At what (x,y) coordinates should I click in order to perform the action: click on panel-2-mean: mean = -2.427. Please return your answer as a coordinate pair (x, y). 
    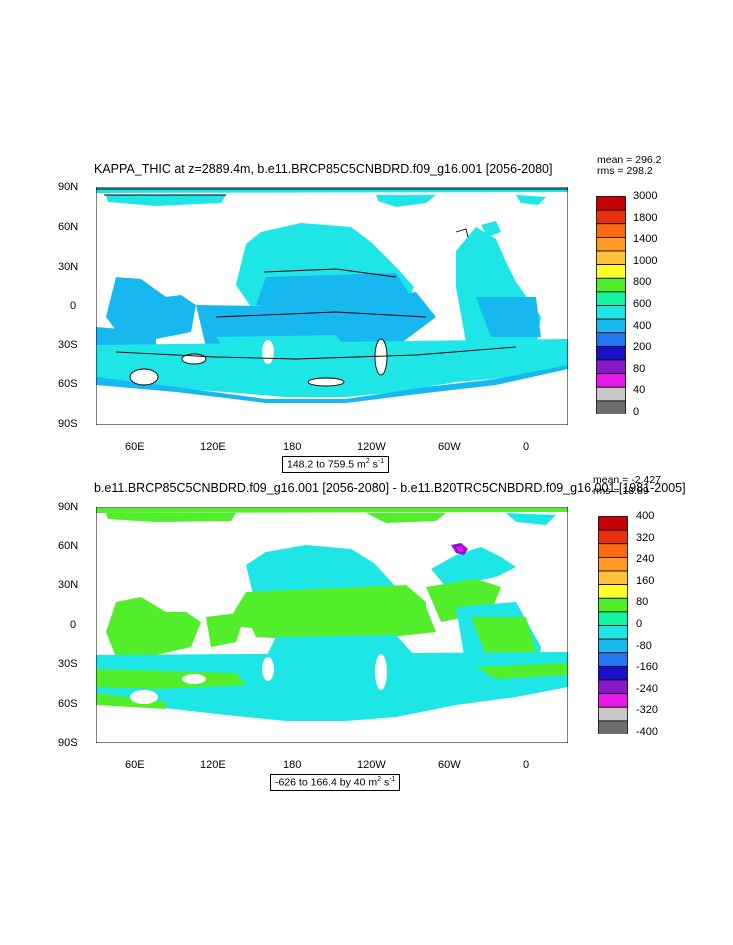
    Looking at the image, I should click on (627, 480).